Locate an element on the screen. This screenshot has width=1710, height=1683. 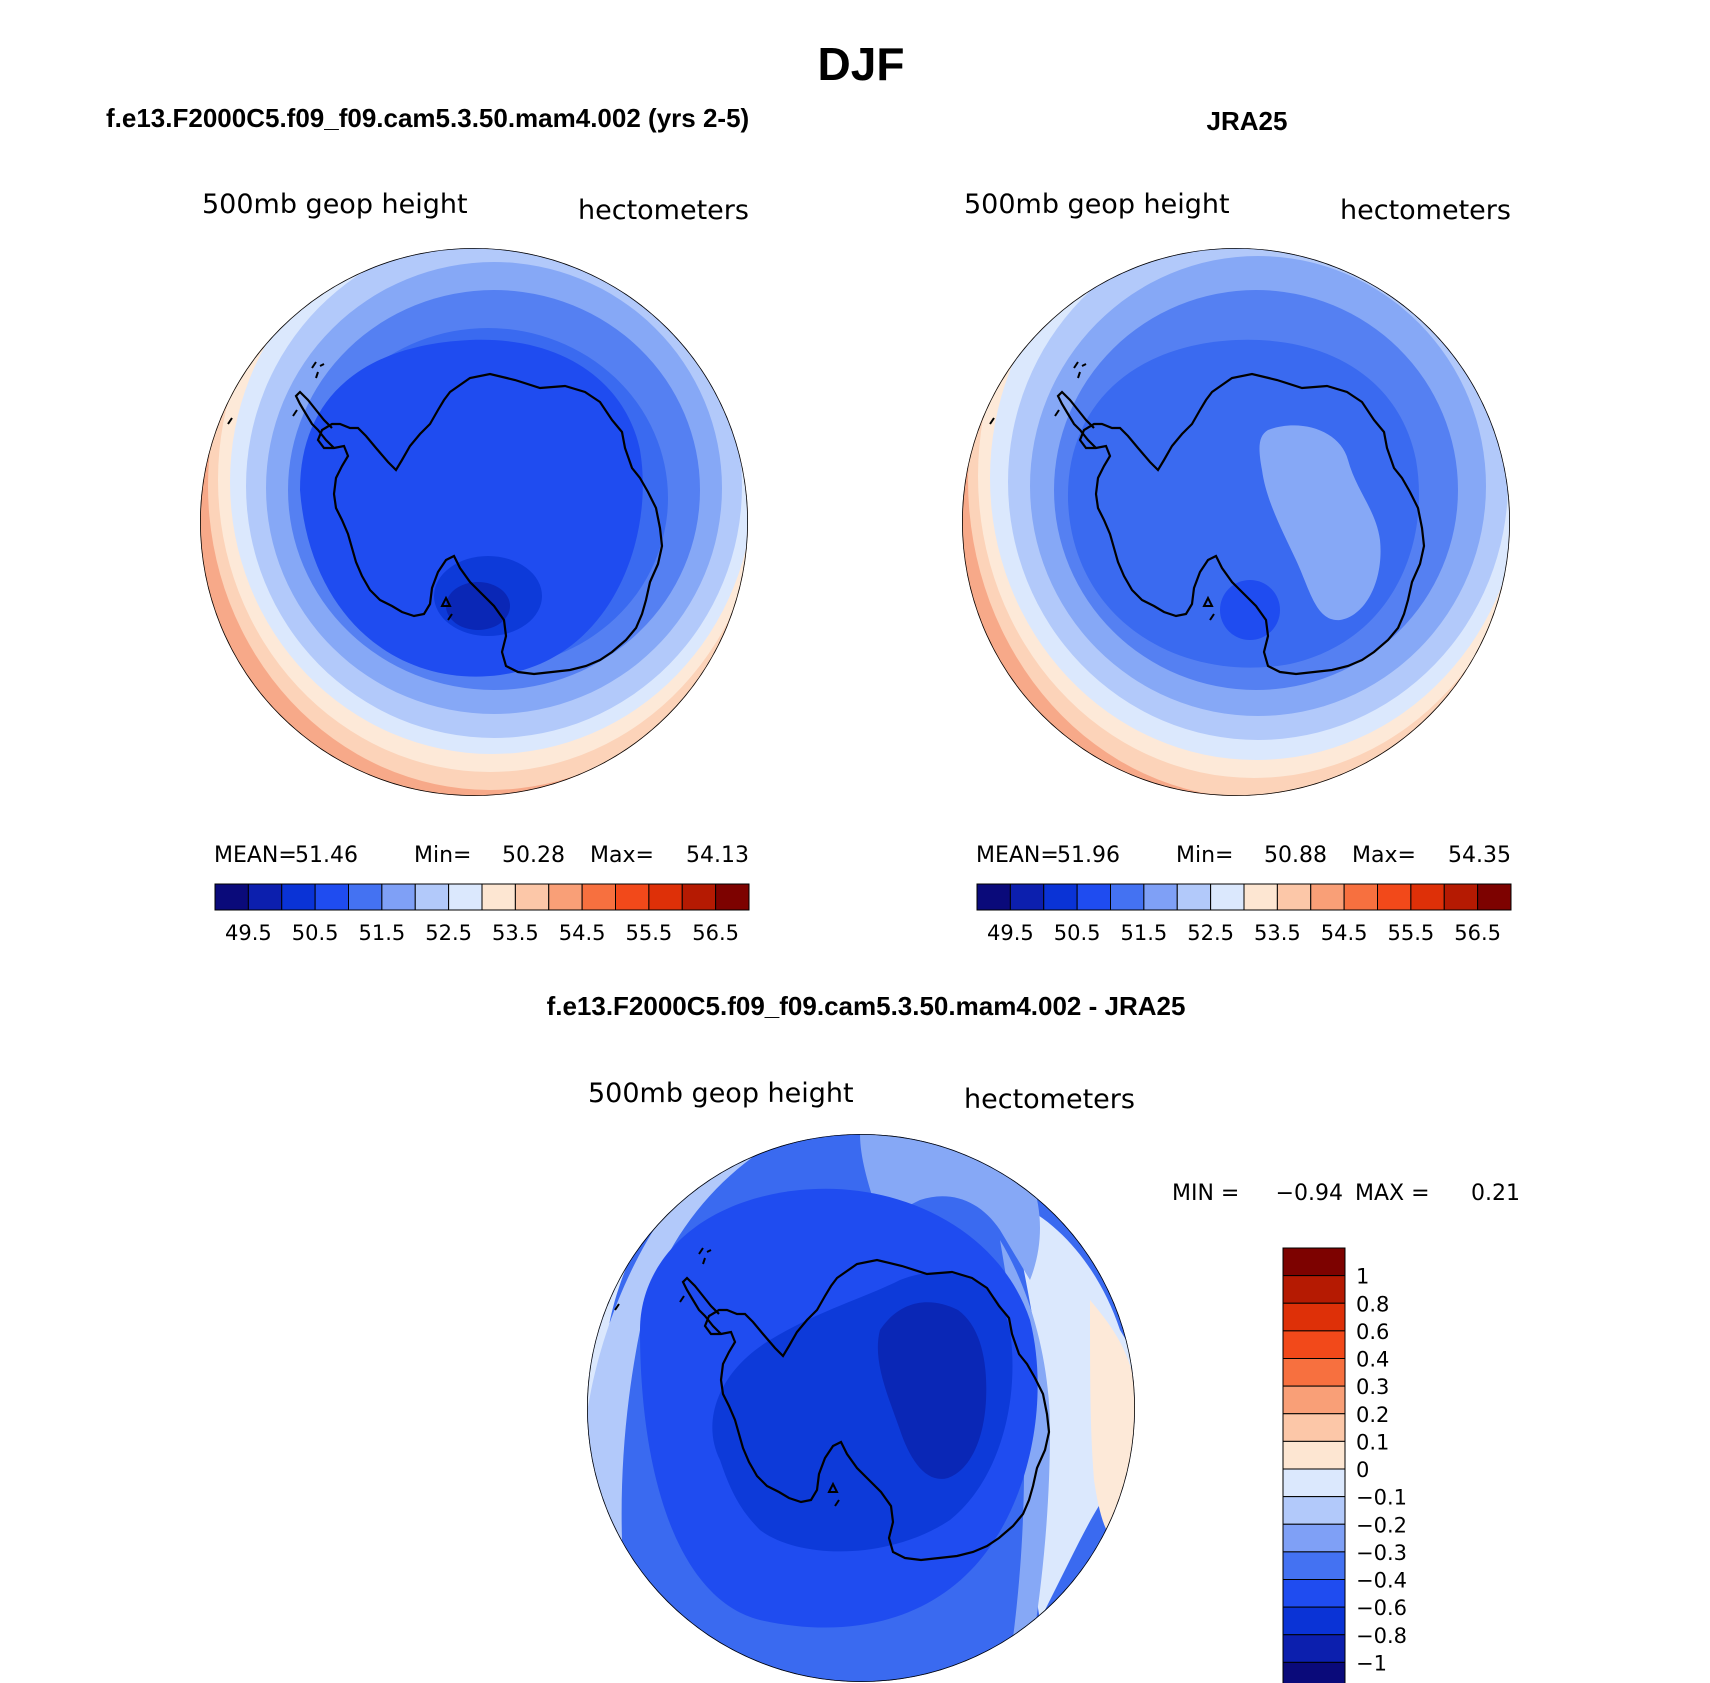
panel-model-mean-value: 51.46 is located at coordinates (326, 855).